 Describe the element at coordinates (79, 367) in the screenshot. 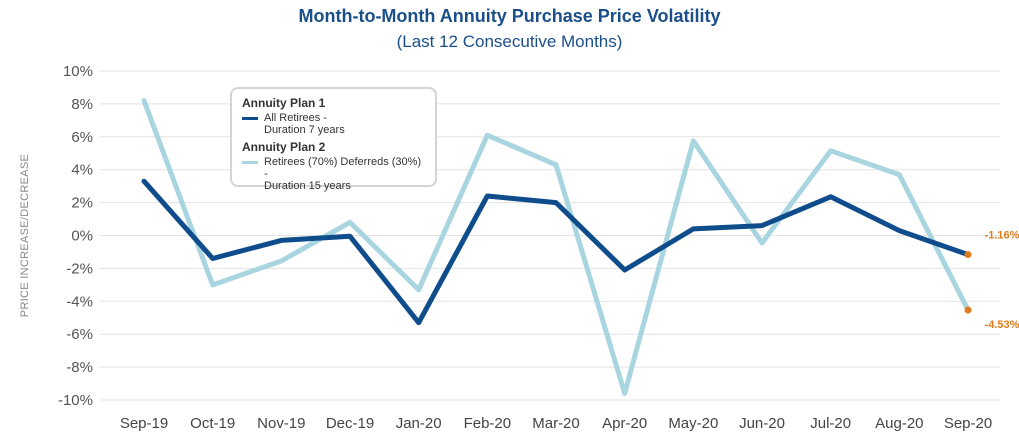

I see `y-tick-label: -8%` at that location.